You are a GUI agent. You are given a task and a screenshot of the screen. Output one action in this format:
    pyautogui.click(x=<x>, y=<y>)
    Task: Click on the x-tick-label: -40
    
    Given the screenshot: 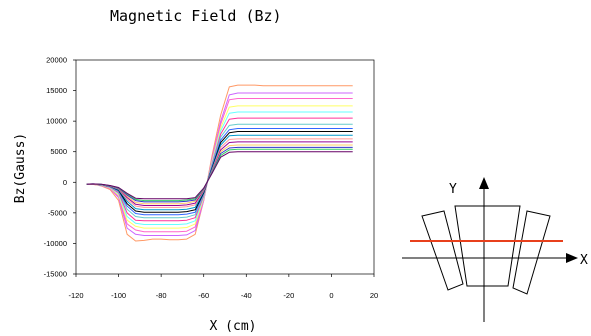 What is the action you would take?
    pyautogui.click(x=246, y=295)
    